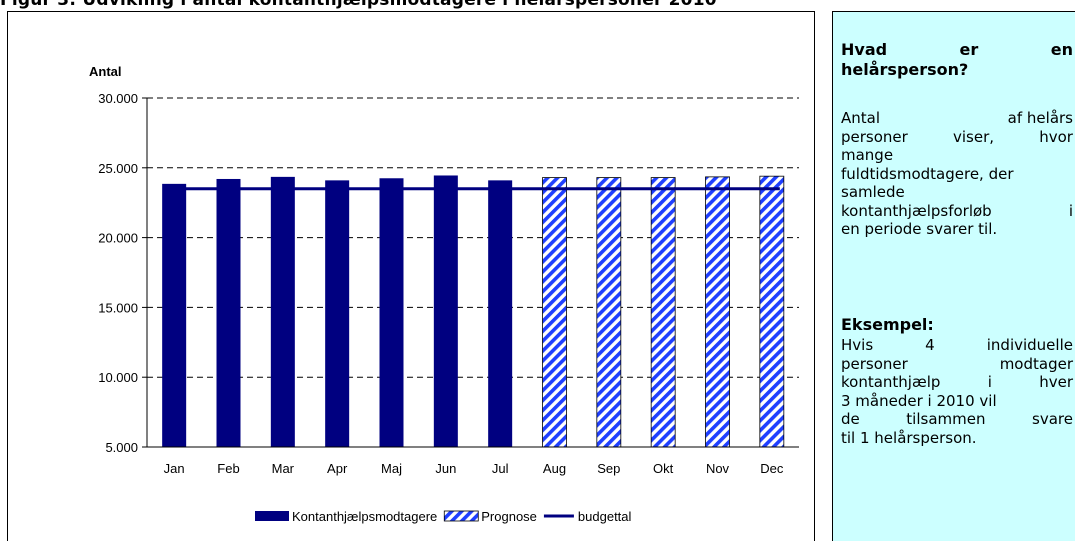 This screenshot has width=1075, height=541. I want to click on bar-feb, so click(228, 312).